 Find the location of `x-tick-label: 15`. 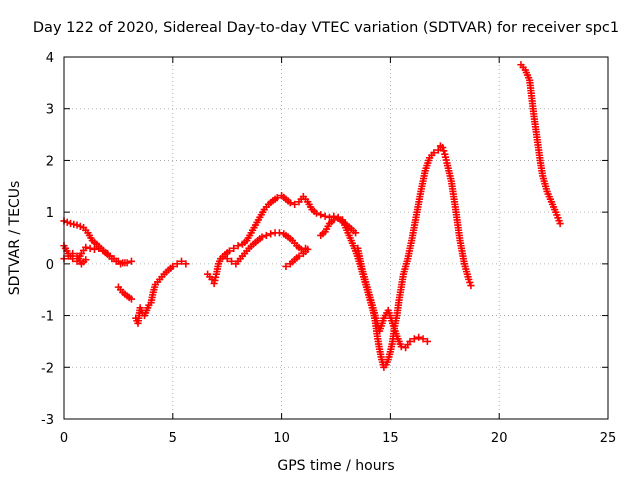

x-tick-label: 15 is located at coordinates (390, 438).